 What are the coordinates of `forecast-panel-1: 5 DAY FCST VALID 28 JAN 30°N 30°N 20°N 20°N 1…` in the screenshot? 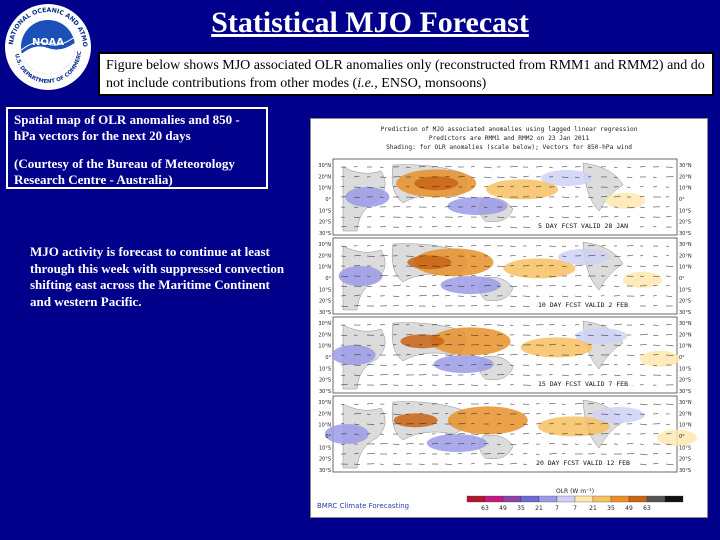 It's located at (505, 197).